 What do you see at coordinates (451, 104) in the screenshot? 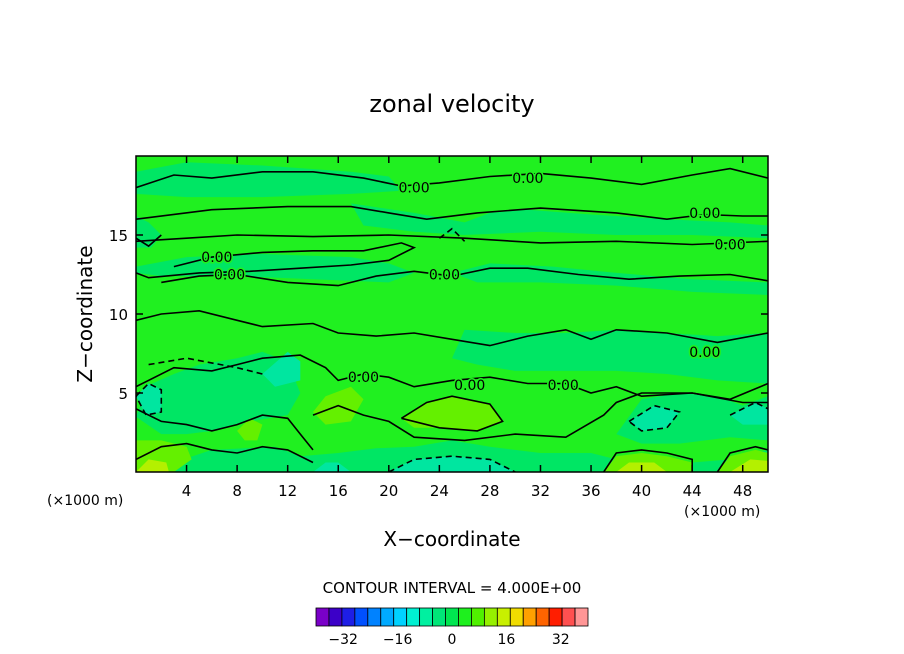
I see `chart-title: zonal velocity` at bounding box center [451, 104].